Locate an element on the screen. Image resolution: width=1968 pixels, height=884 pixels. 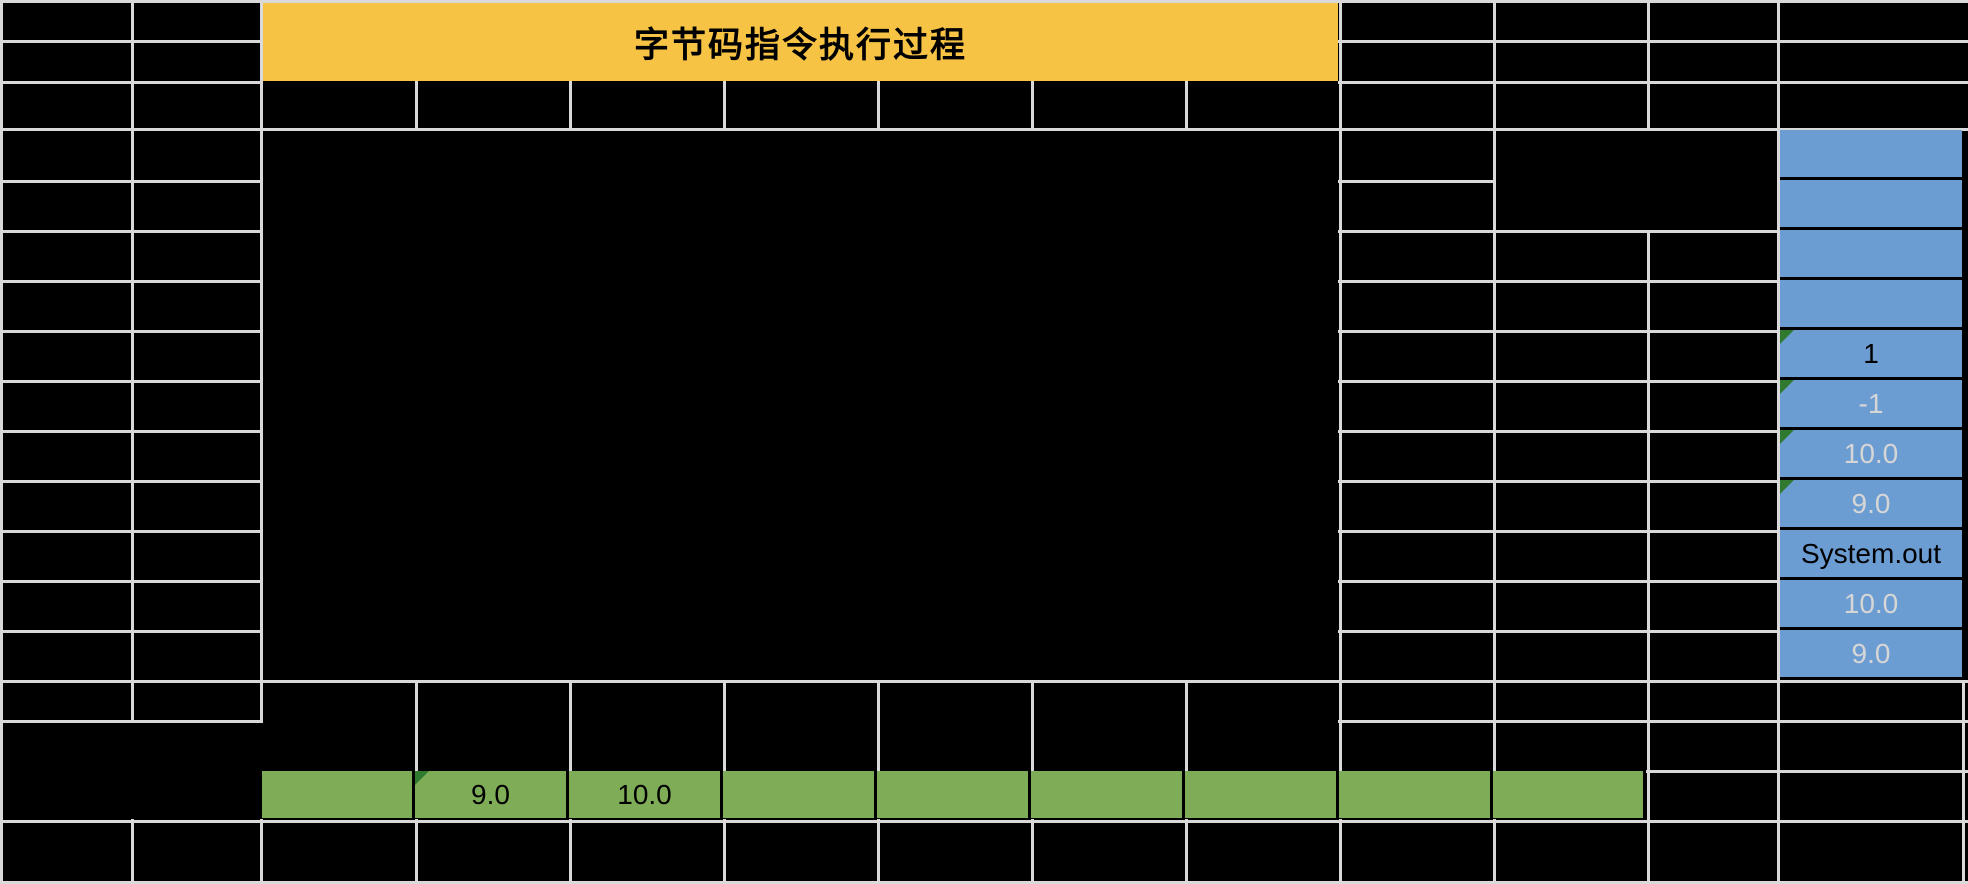
title-cell: 字节码指令执行过程 is located at coordinates (800, 42).